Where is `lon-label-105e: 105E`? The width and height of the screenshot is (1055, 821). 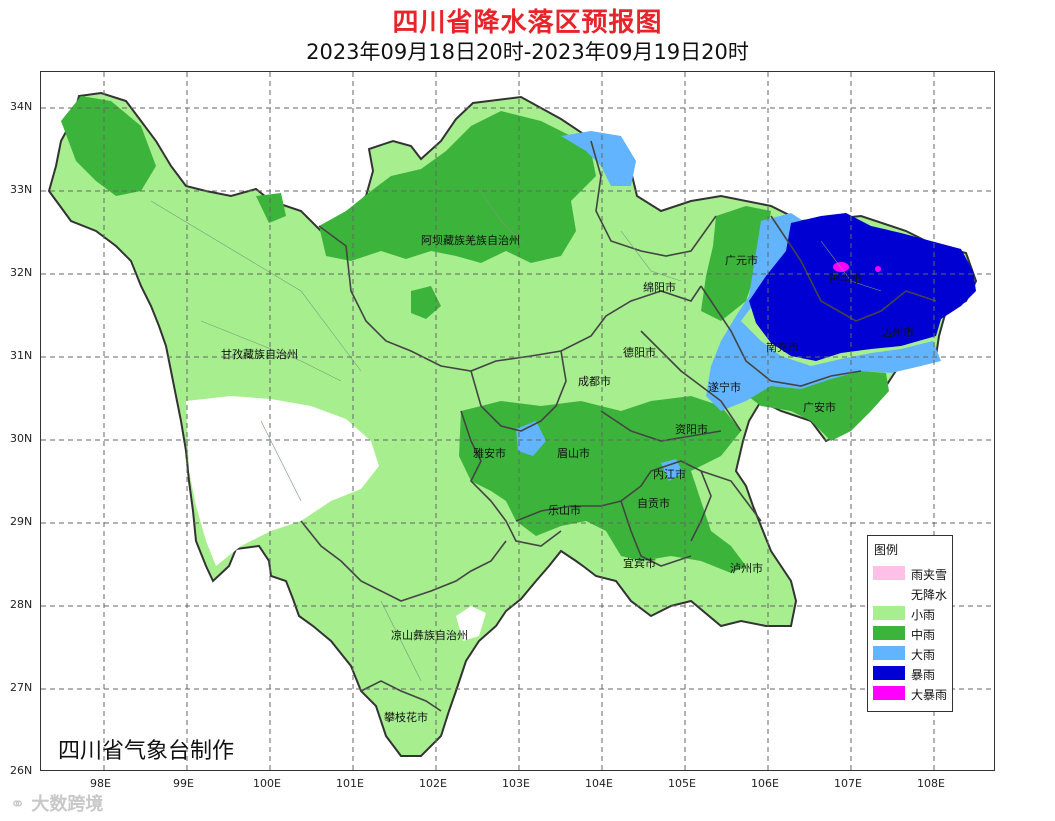
lon-label-105e: 105E is located at coordinates (682, 783).